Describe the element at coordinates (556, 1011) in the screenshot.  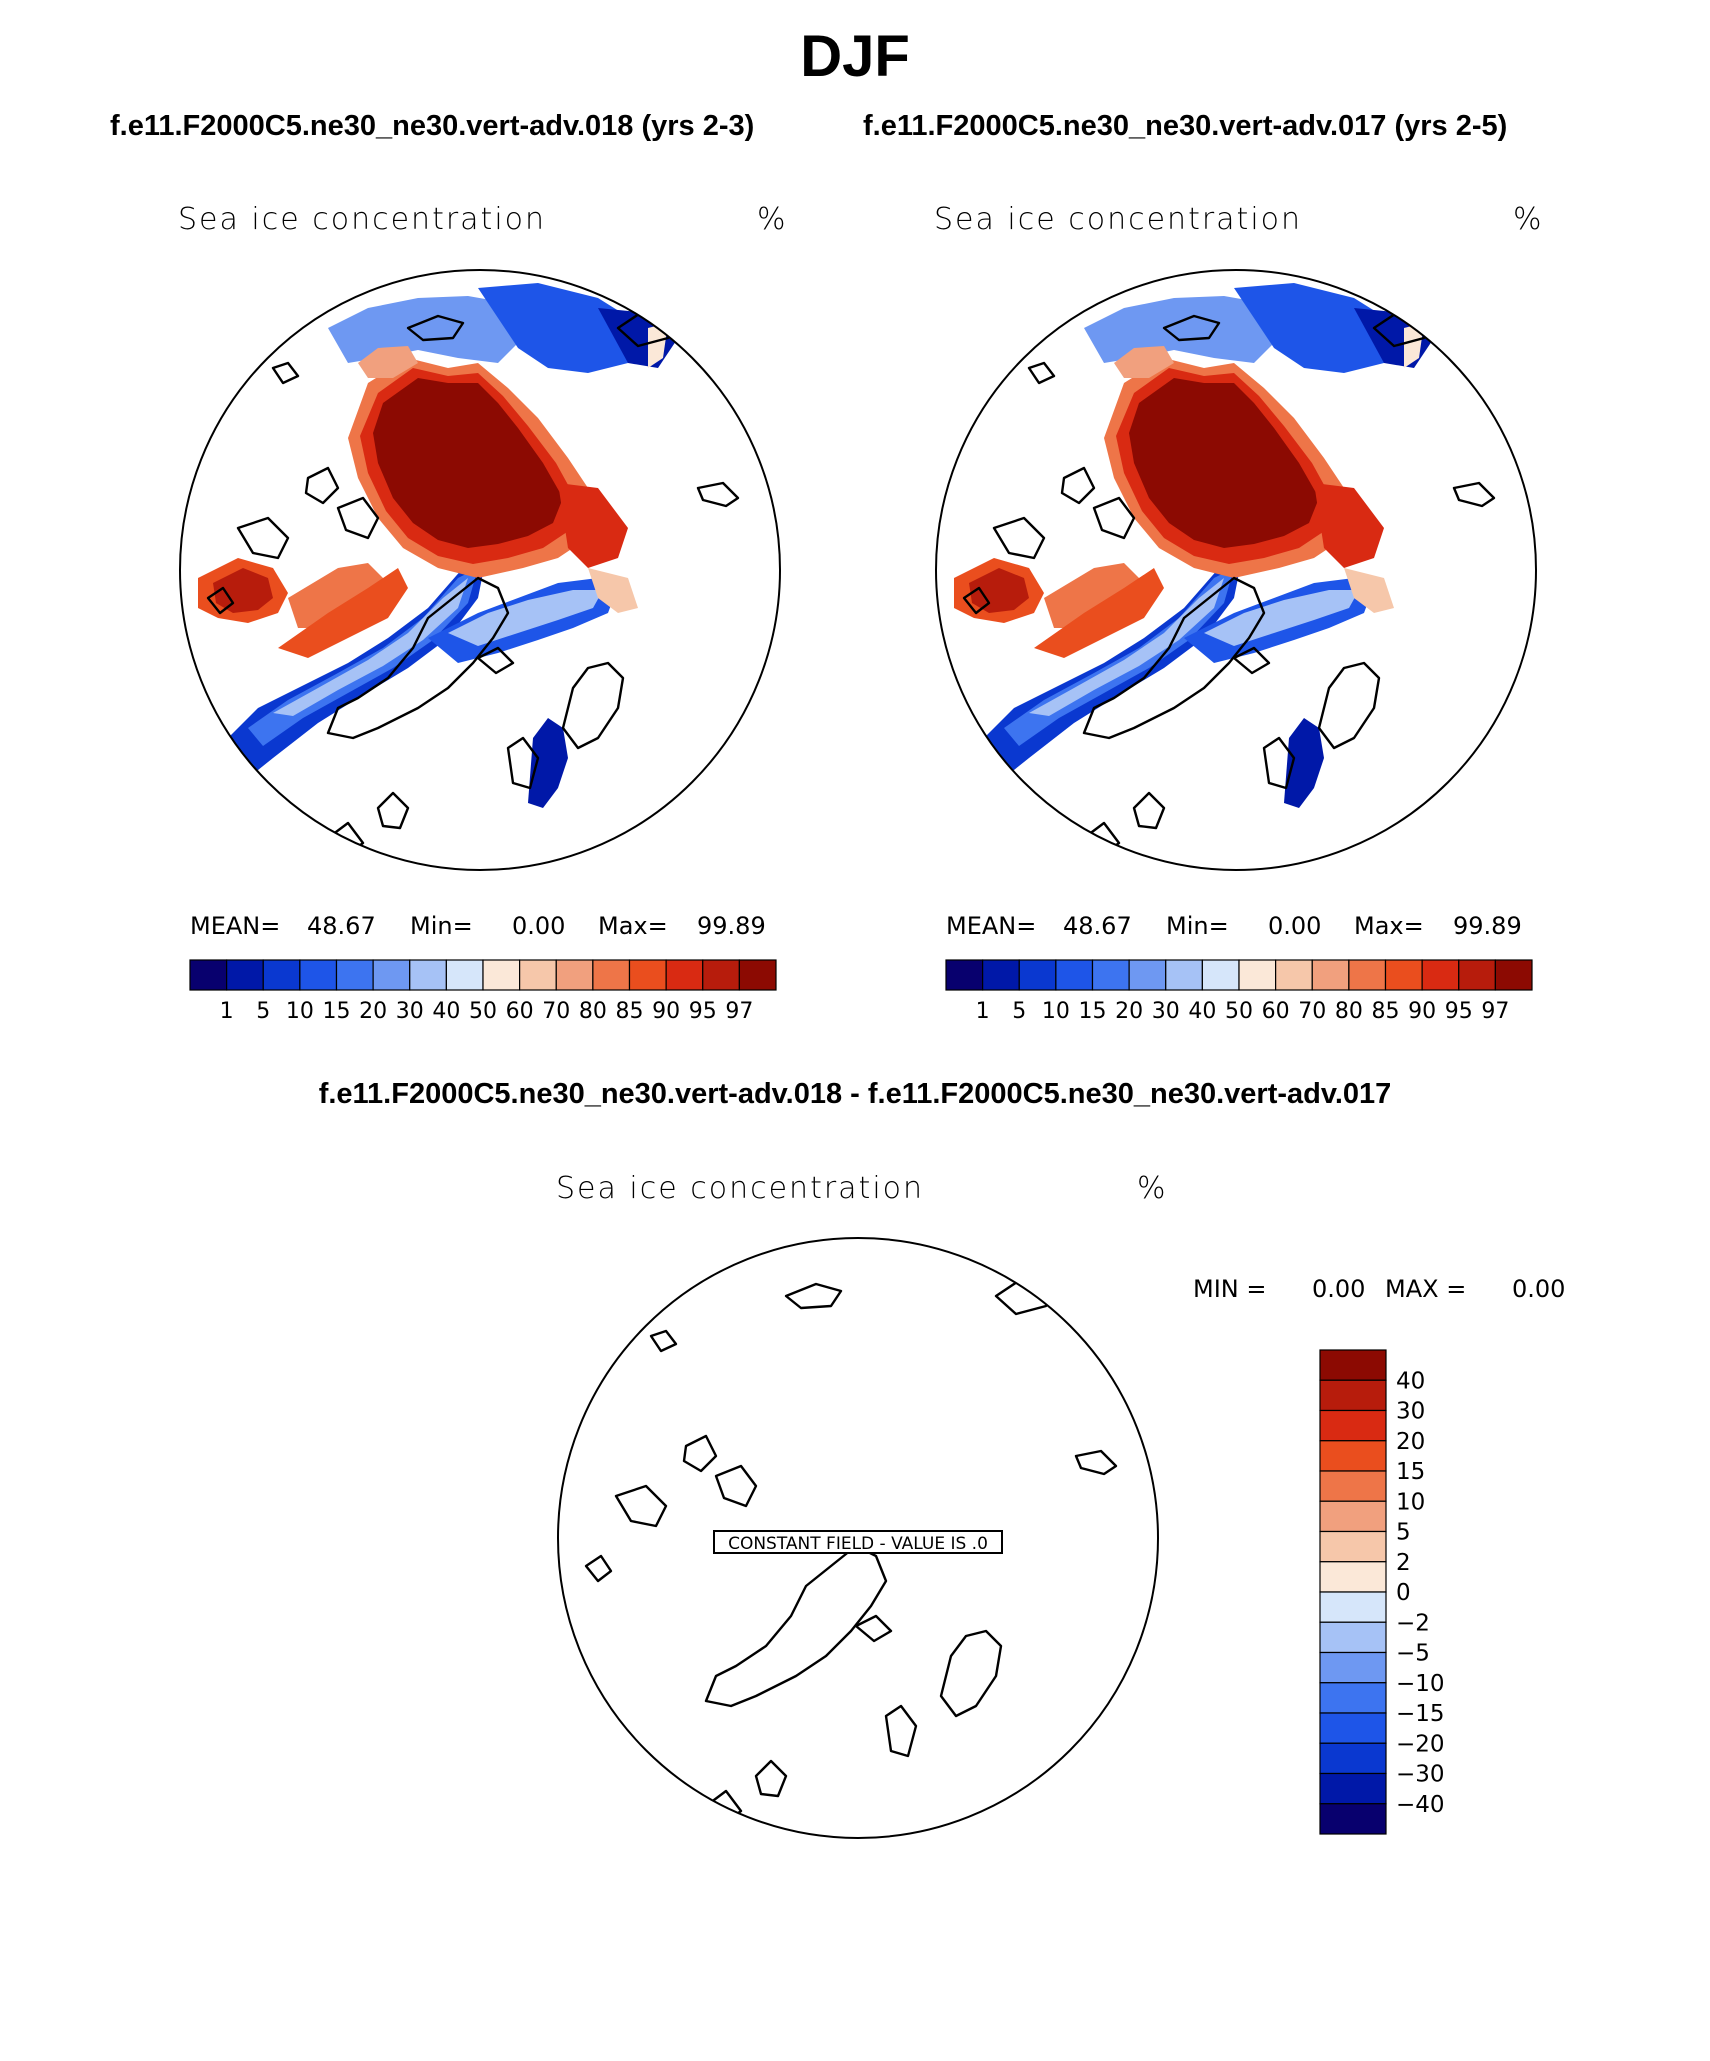
I see `left-colorbar-tick-9: 70` at that location.